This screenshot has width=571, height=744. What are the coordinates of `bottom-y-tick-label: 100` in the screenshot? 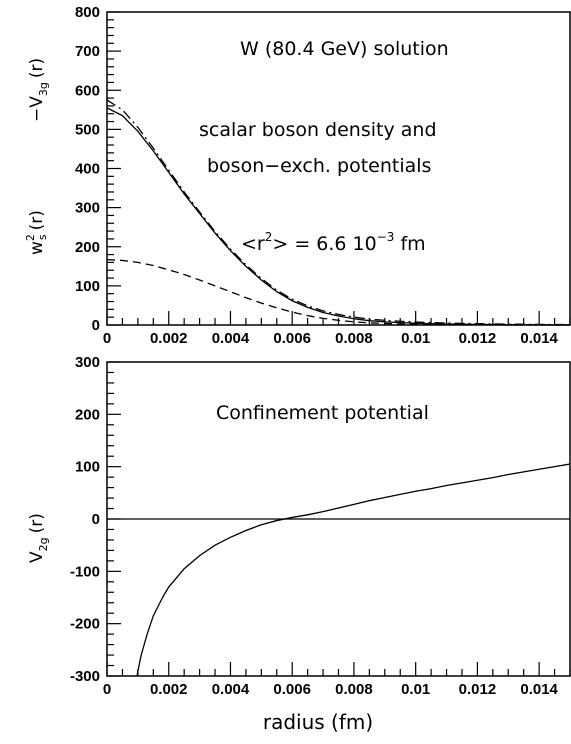 It's located at (87, 467).